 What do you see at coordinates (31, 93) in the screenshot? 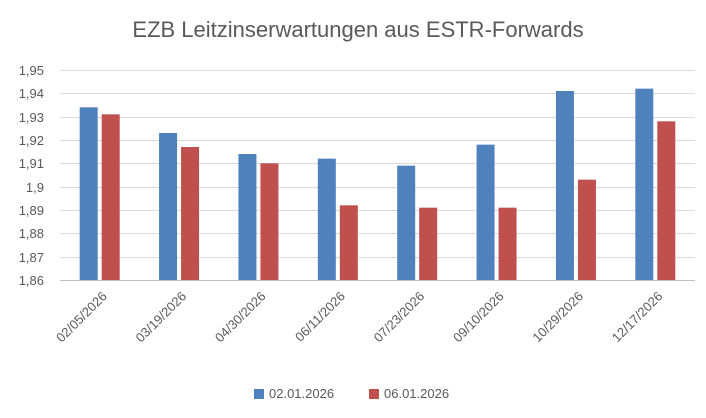
I see `y-tick-label: 1,94` at bounding box center [31, 93].